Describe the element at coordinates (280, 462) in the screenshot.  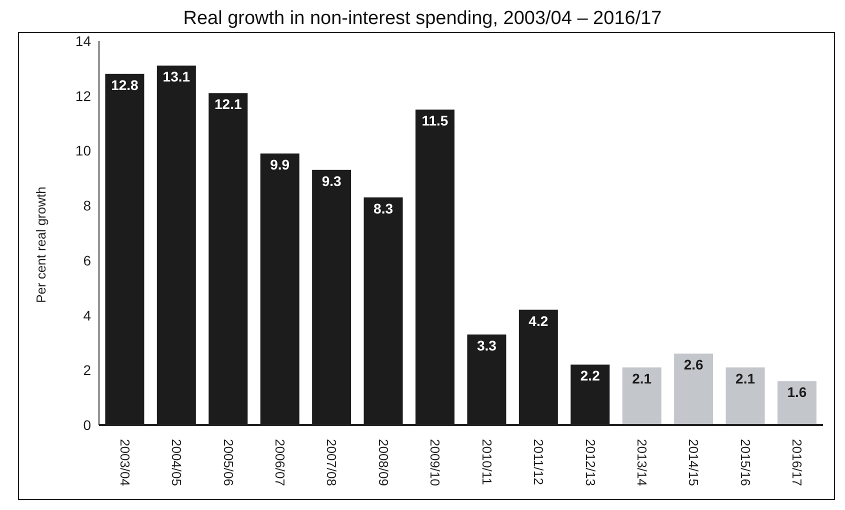
I see `x-tick-label: 2006/07` at that location.